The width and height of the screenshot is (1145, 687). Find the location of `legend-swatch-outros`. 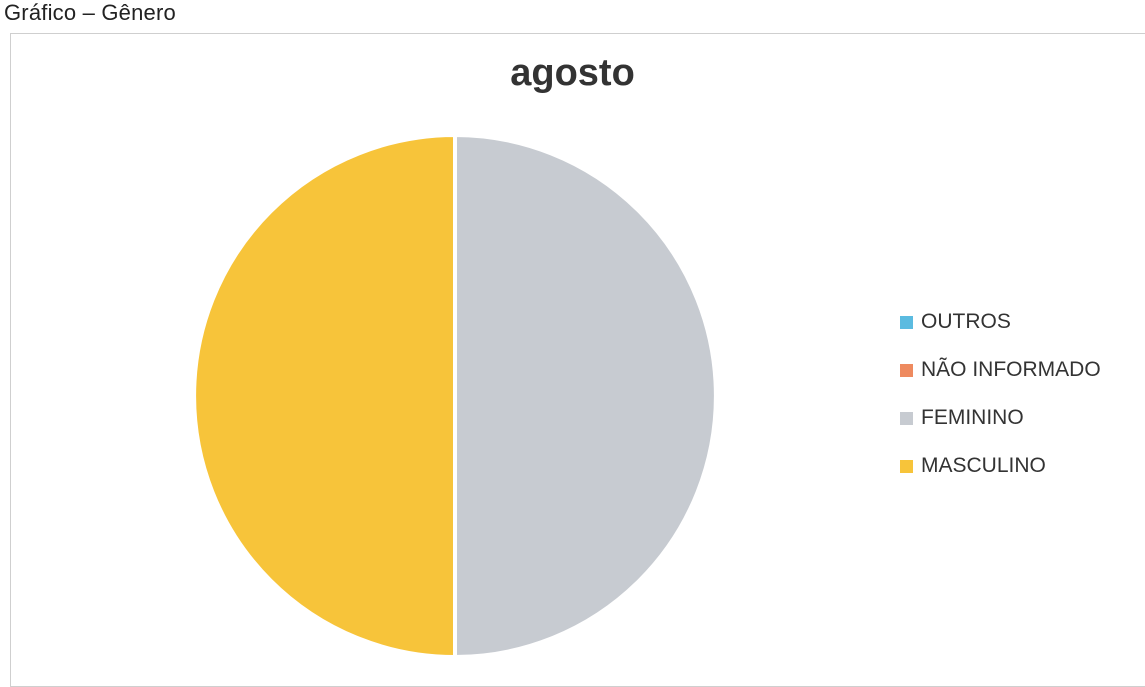

legend-swatch-outros is located at coordinates (906, 322).